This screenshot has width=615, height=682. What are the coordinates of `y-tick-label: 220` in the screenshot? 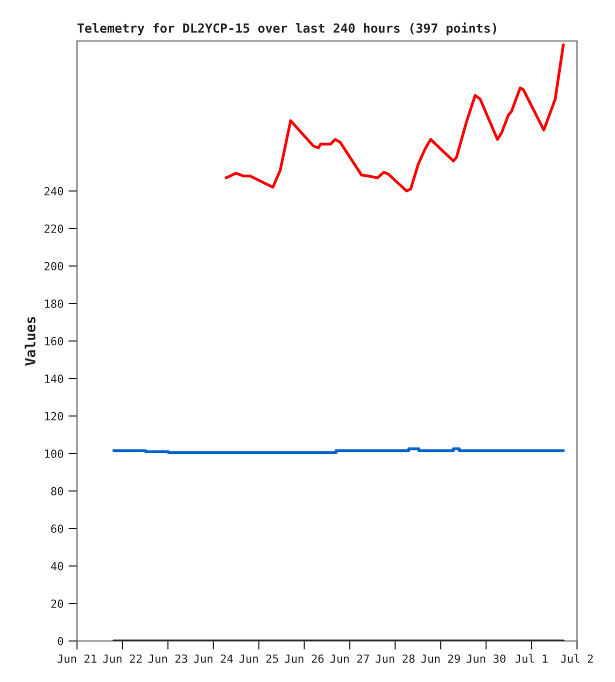 It's located at (54, 228).